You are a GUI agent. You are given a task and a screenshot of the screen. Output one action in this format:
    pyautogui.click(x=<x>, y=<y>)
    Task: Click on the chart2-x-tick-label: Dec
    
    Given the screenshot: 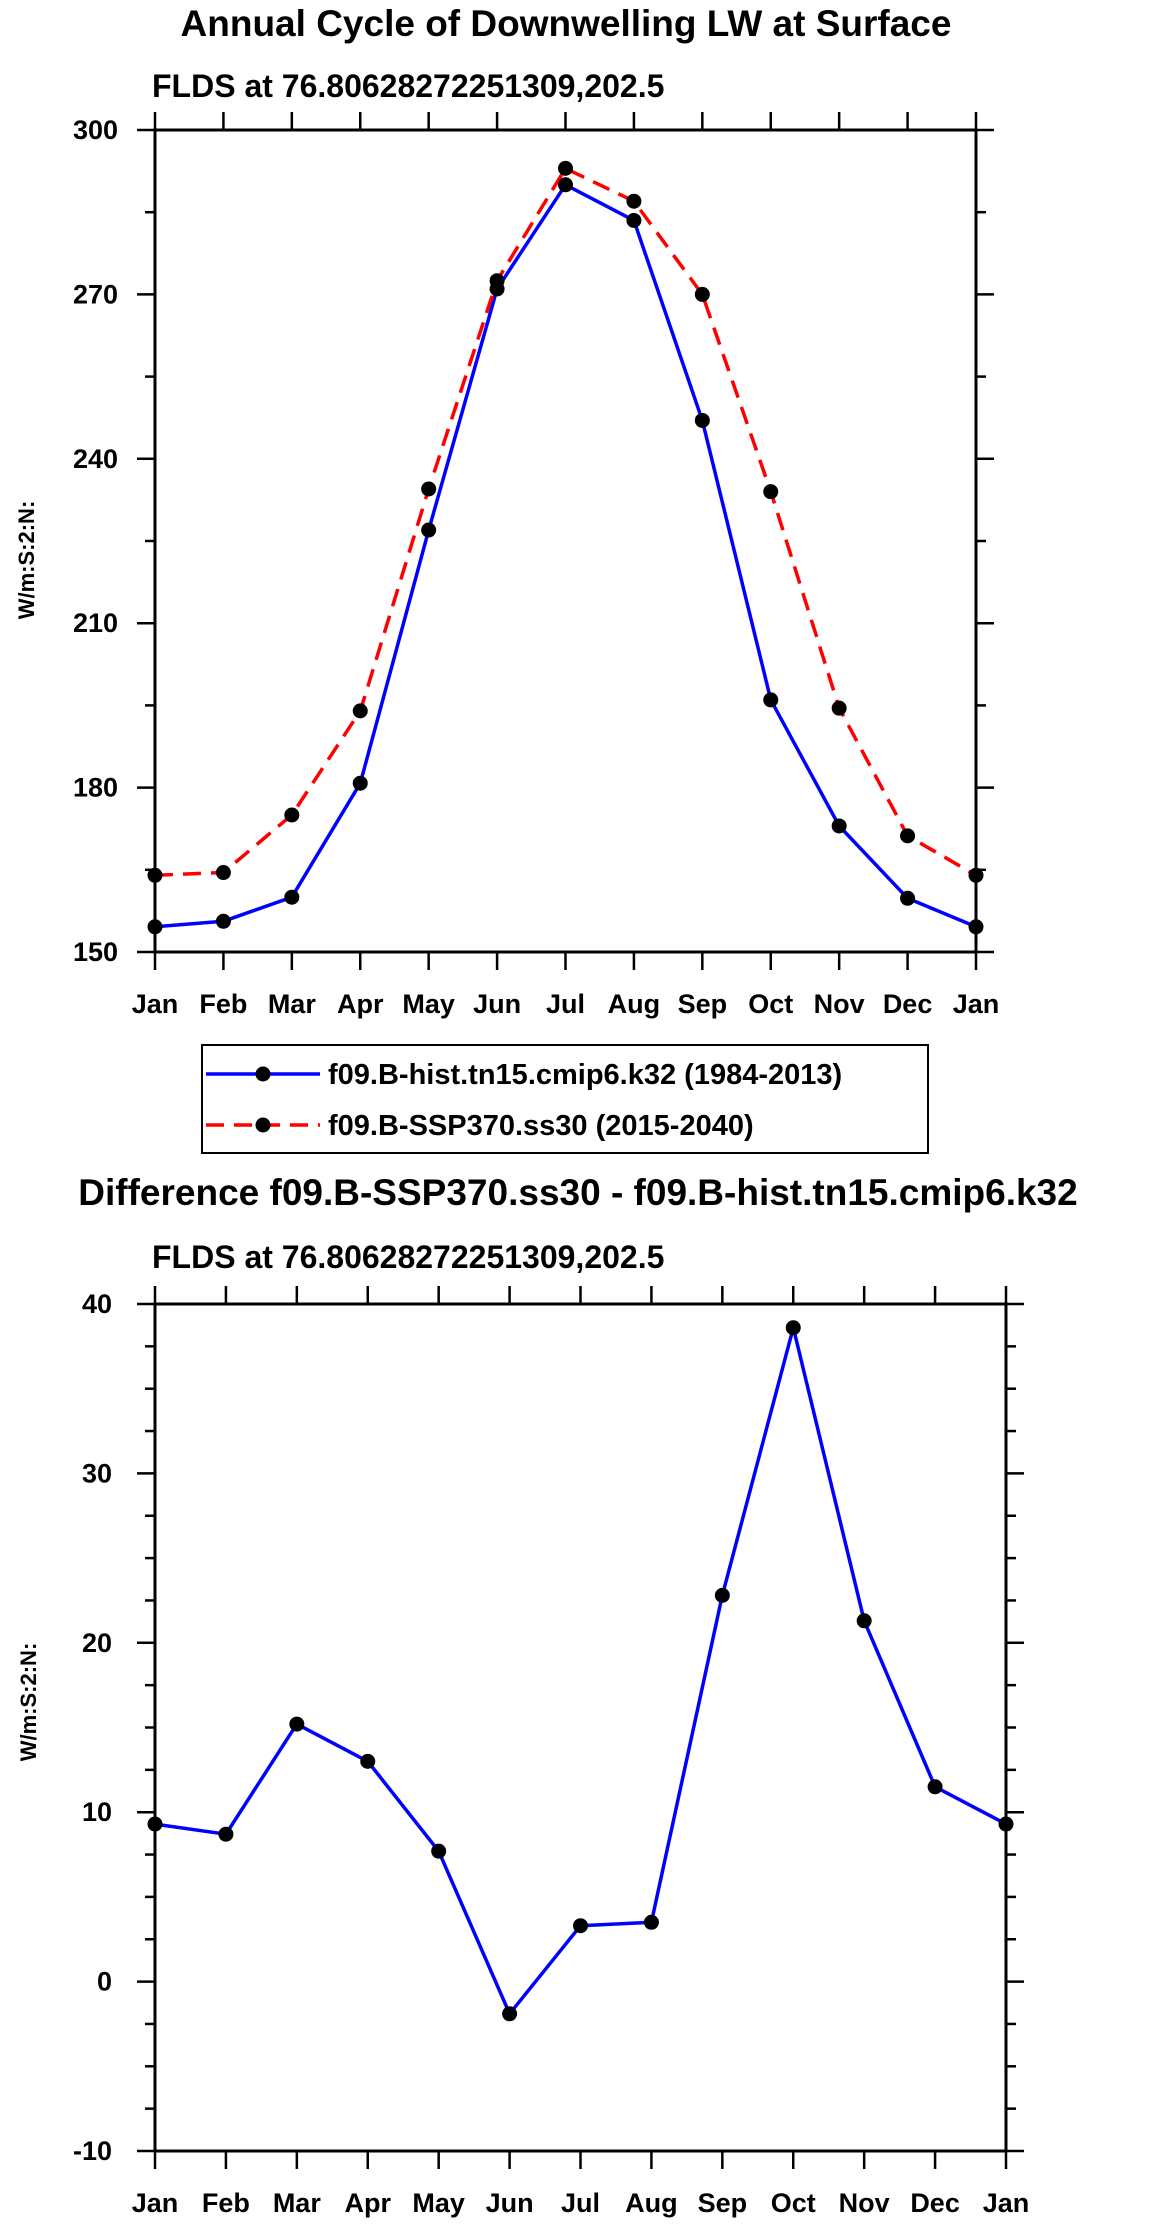 What is the action you would take?
    pyautogui.click(x=935, y=2203)
    